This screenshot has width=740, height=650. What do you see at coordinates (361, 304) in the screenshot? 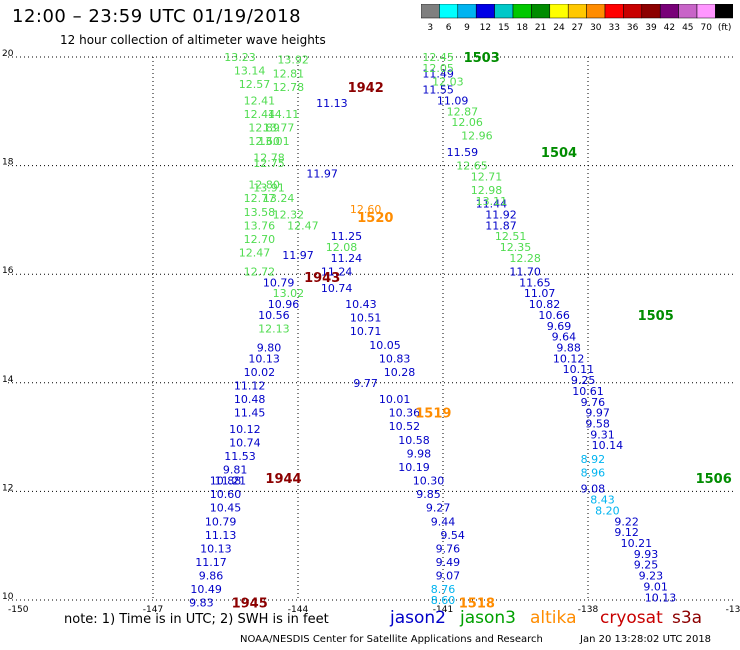
I see `data-point: 10.43` at bounding box center [361, 304].